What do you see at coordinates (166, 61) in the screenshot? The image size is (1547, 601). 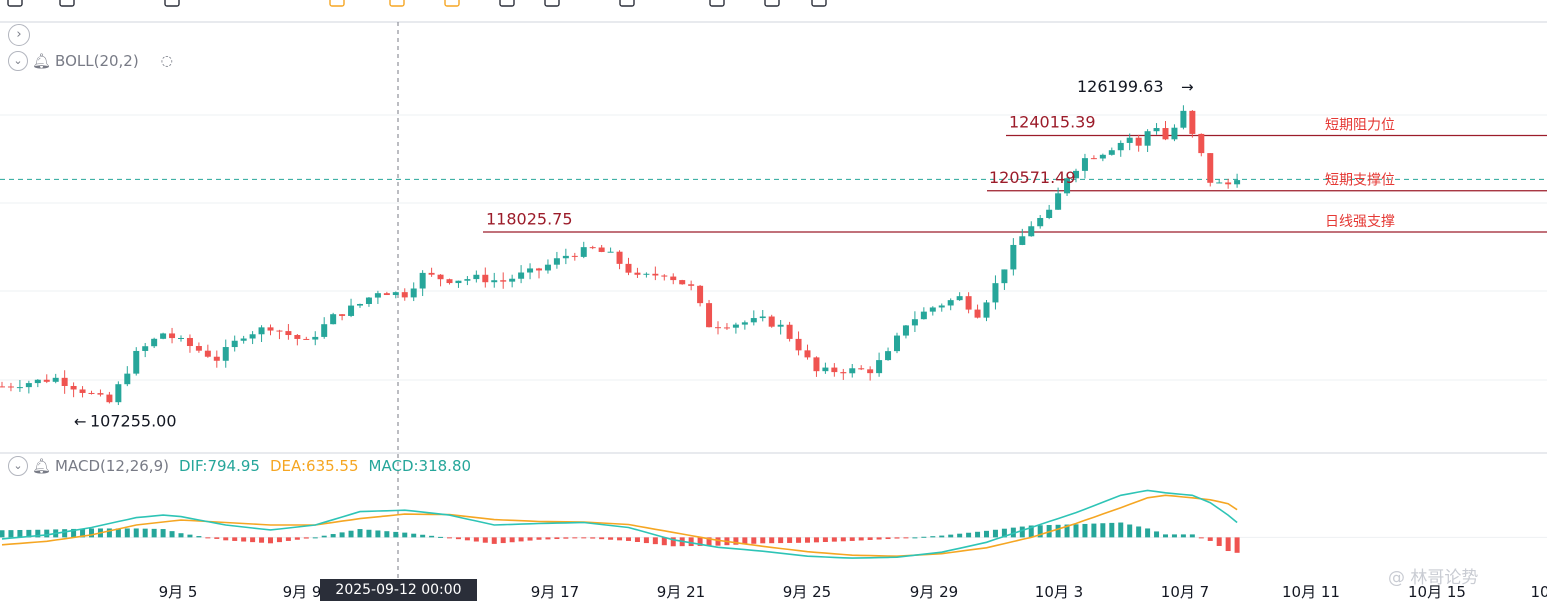 I see `eye-hidden-icon: ◌` at bounding box center [166, 61].